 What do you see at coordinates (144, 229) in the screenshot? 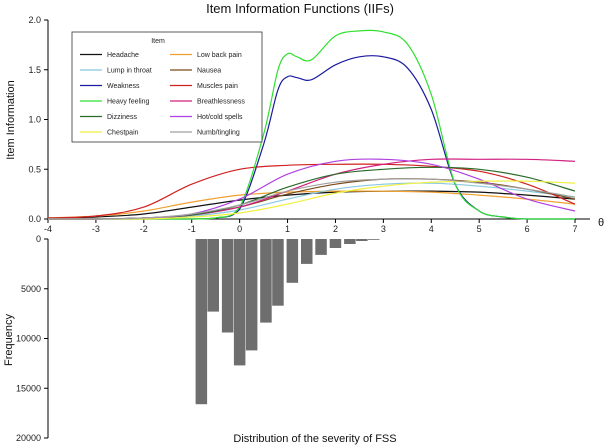
I see `iif-x-tick-label: -2` at bounding box center [144, 229].